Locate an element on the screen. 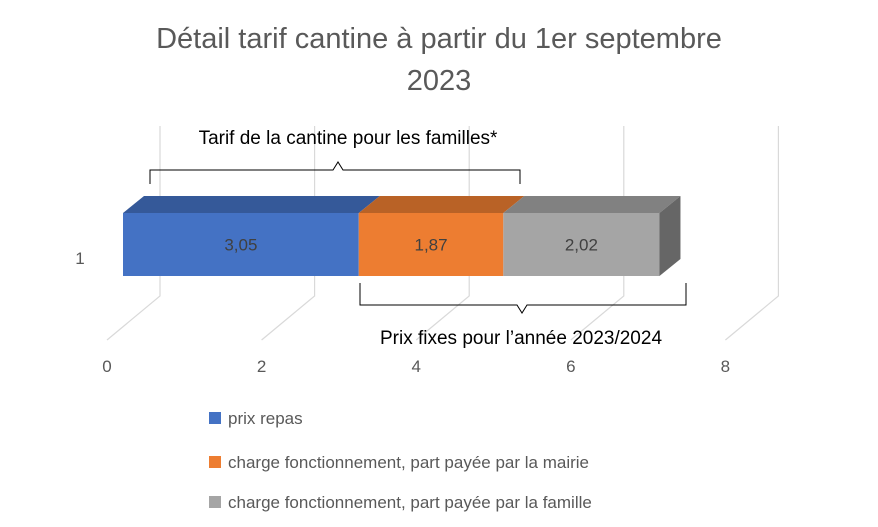 The height and width of the screenshot is (527, 878). bar-segment: 3,05 is located at coordinates (251, 236).